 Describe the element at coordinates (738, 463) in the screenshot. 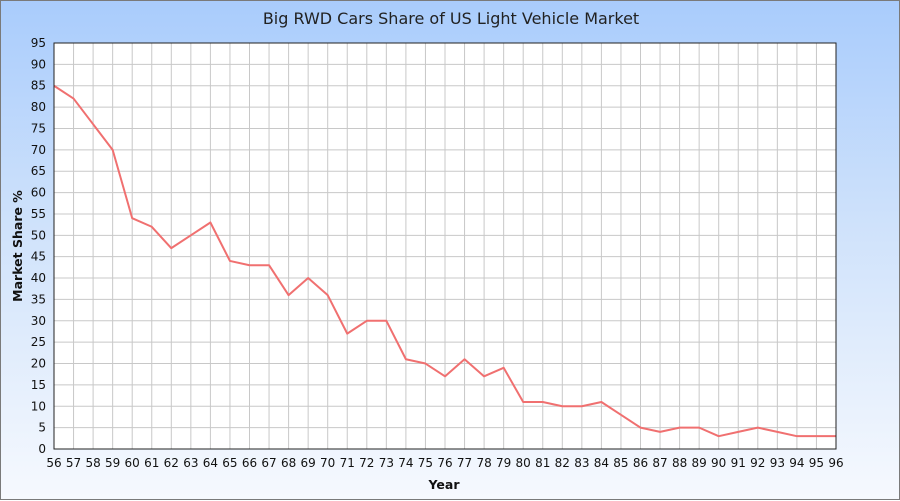

I see `x-tick-label: 91` at that location.